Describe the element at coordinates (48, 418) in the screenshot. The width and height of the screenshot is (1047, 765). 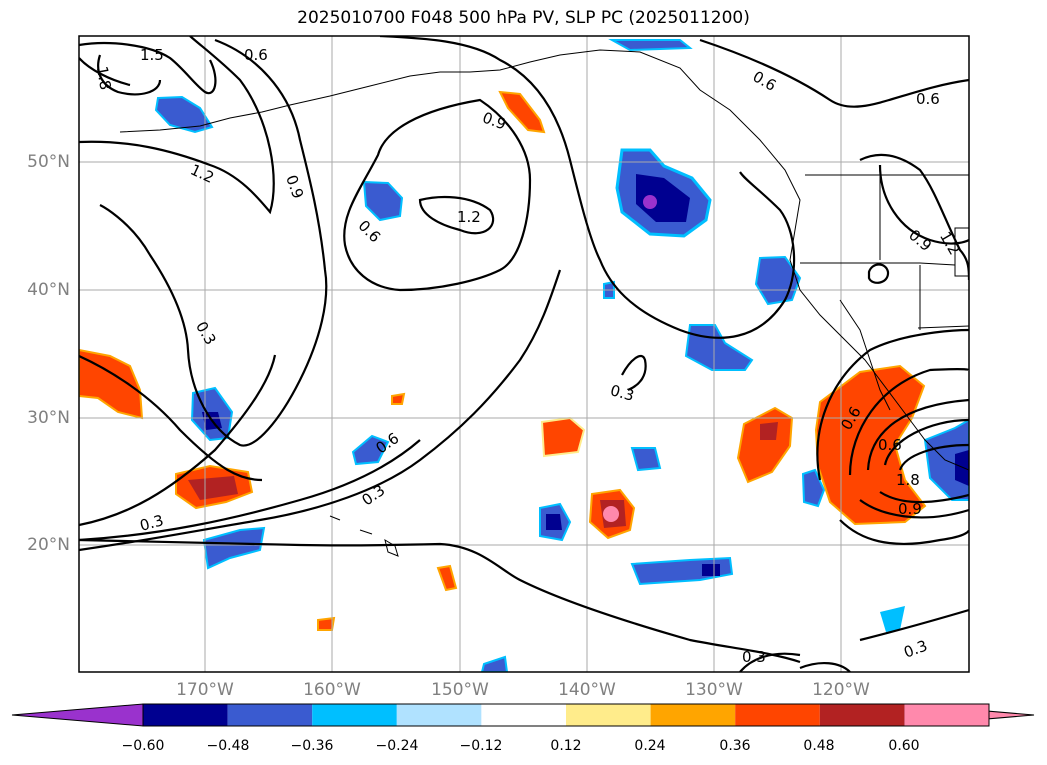
I see `lat-label: 30°N` at that location.